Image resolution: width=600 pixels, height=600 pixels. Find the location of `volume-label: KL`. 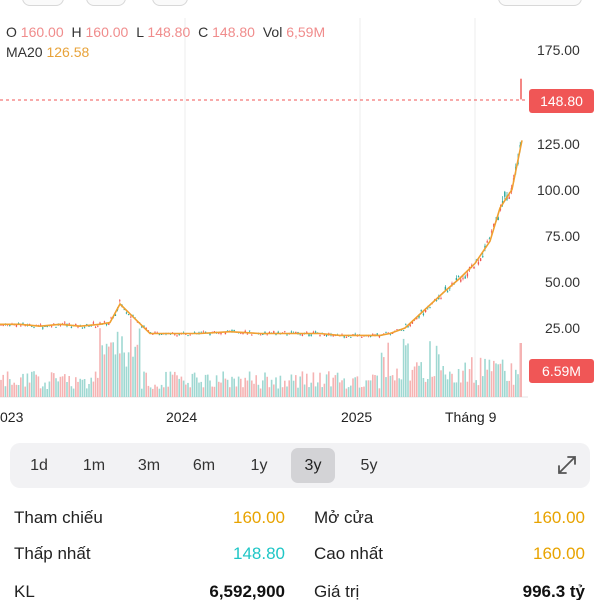

volume-label: KL is located at coordinates (24, 591).